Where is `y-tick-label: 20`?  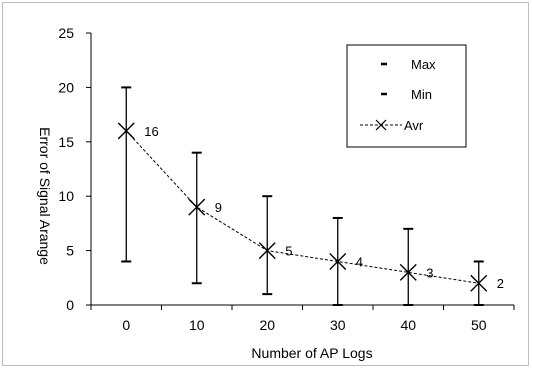 y-tick-label: 20 is located at coordinates (66, 87).